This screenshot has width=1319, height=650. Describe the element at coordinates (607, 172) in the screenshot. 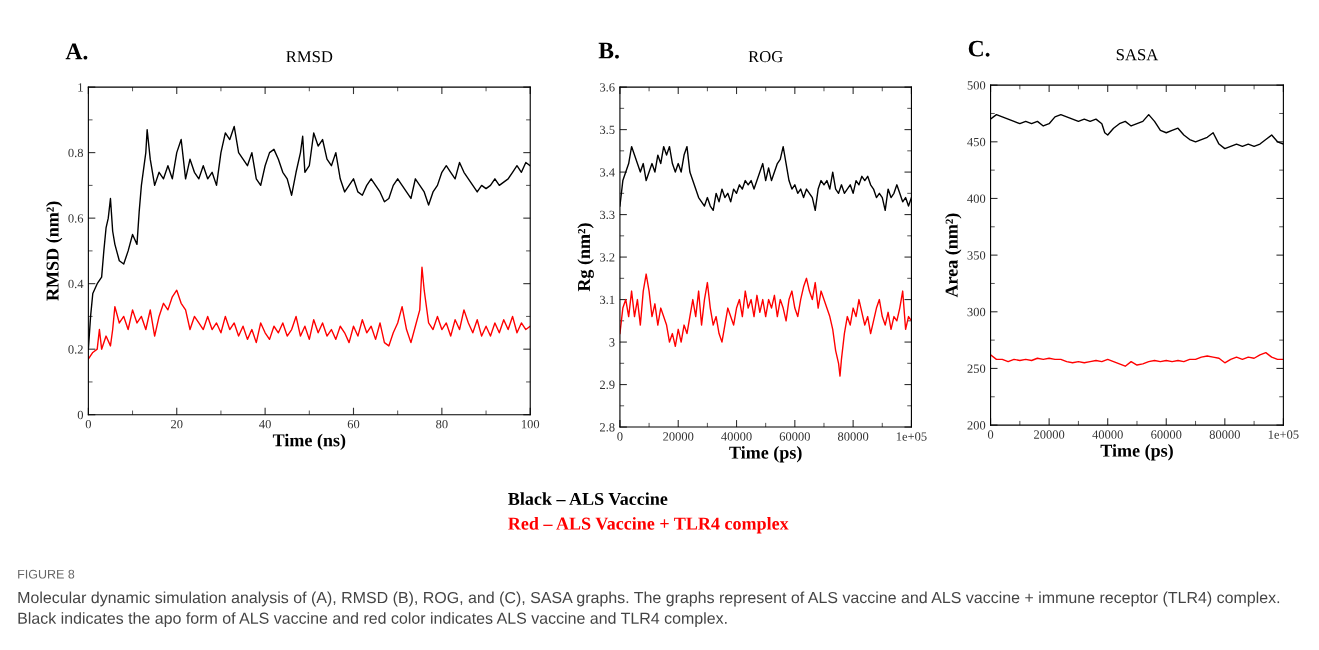

I see `y-tick-label: 3.4` at that location.